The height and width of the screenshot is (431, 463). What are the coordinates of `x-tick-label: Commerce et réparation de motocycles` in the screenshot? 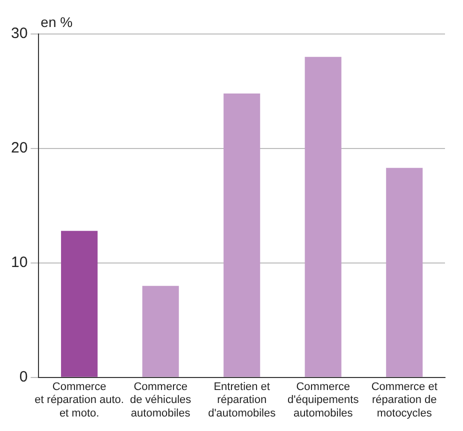 It's located at (404, 400).